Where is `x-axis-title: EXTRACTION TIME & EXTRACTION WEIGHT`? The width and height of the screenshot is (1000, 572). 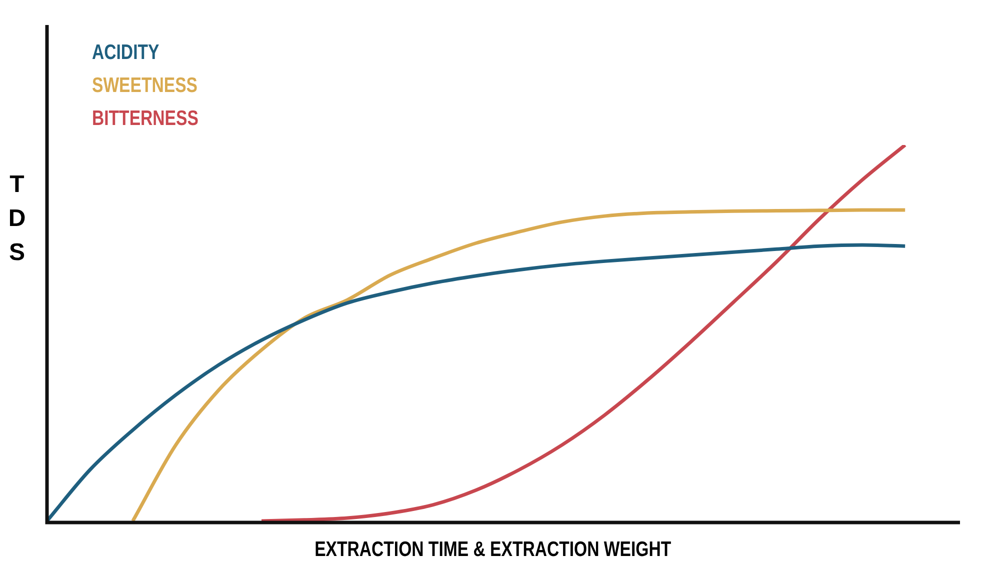 x-axis-title: EXTRACTION TIME & EXTRACTION WEIGHT is located at coordinates (492, 550).